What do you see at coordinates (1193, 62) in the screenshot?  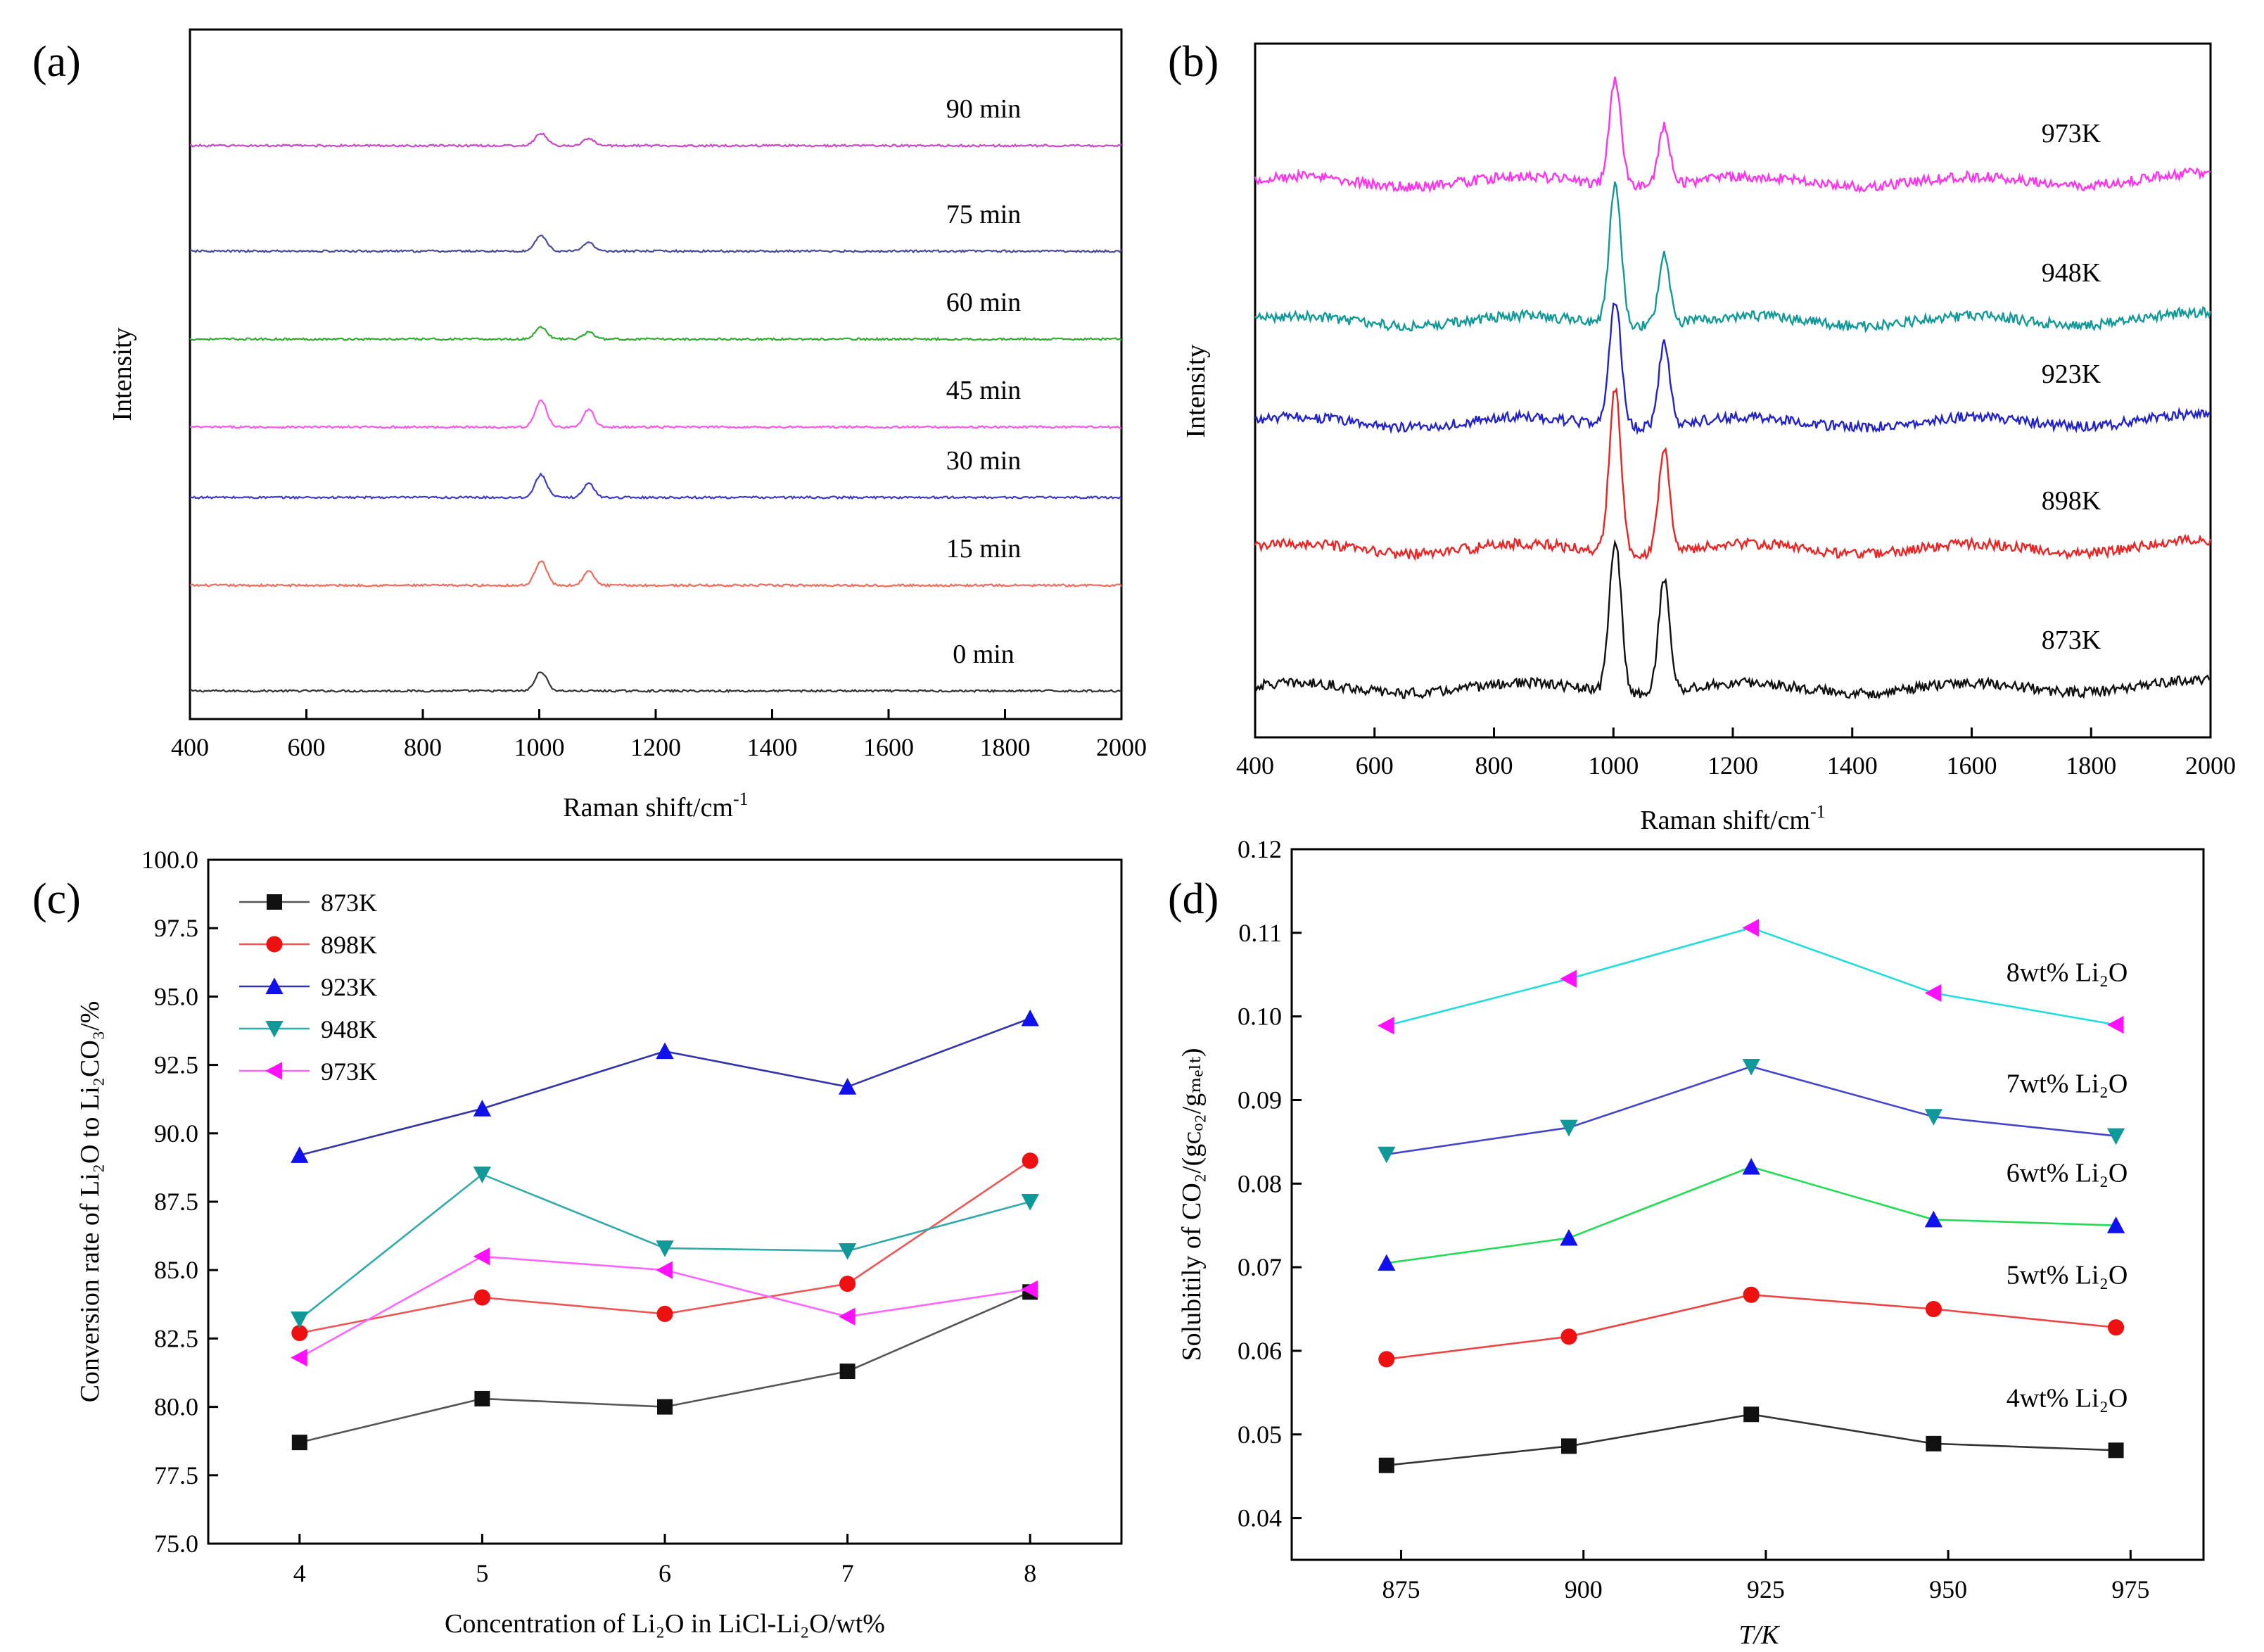 I see `panel-b-label: (b)` at bounding box center [1193, 62].